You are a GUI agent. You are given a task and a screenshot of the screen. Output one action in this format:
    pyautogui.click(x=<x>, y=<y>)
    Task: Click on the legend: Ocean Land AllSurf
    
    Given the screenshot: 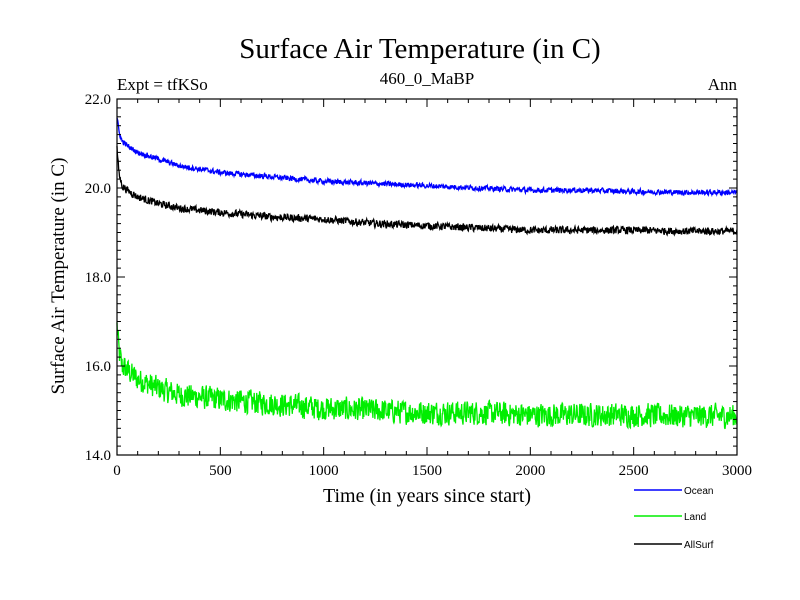 What is the action you would take?
    pyautogui.click(x=674, y=518)
    